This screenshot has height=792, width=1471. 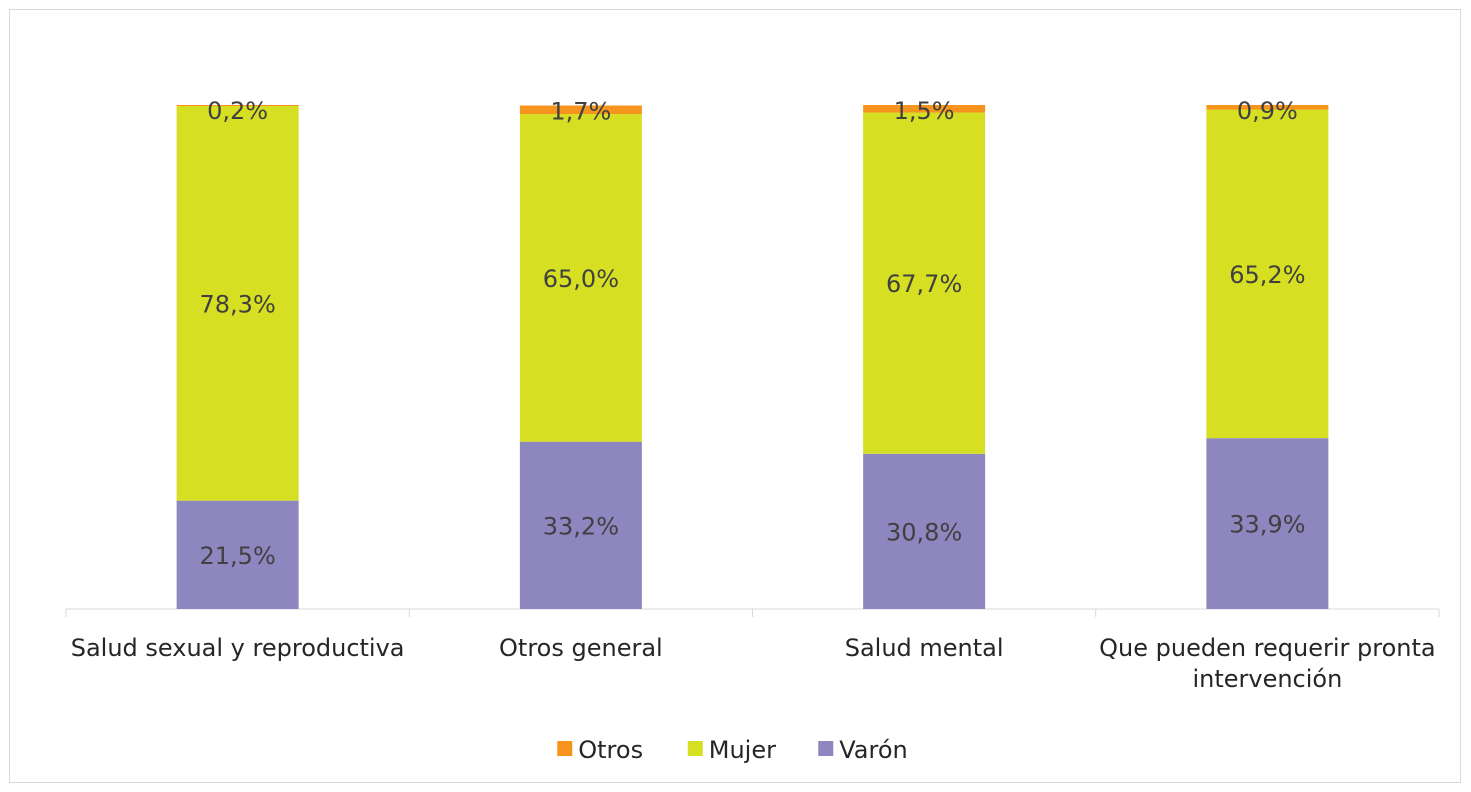 What do you see at coordinates (1267, 111) in the screenshot?
I see `data-label: 0,9%` at bounding box center [1267, 111].